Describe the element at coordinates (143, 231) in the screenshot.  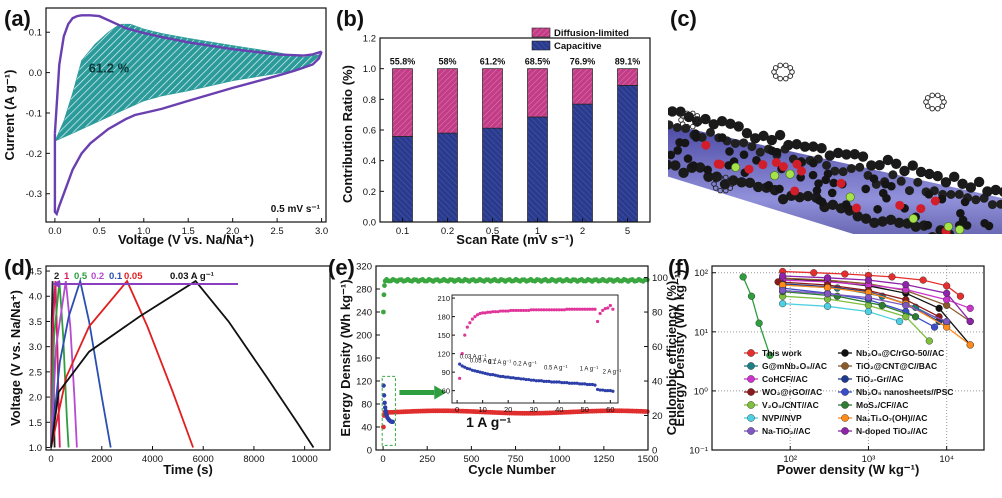
I see `xtick-a-2: 1.0` at that location.